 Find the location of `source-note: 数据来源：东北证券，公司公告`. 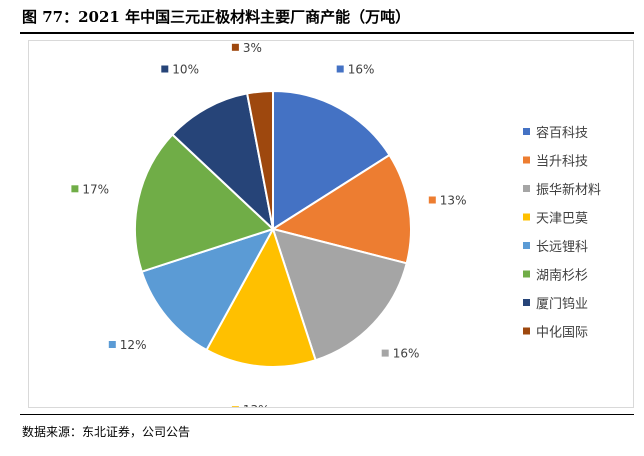

source-note: 数据来源：东北证券，公司公告 is located at coordinates (106, 432).